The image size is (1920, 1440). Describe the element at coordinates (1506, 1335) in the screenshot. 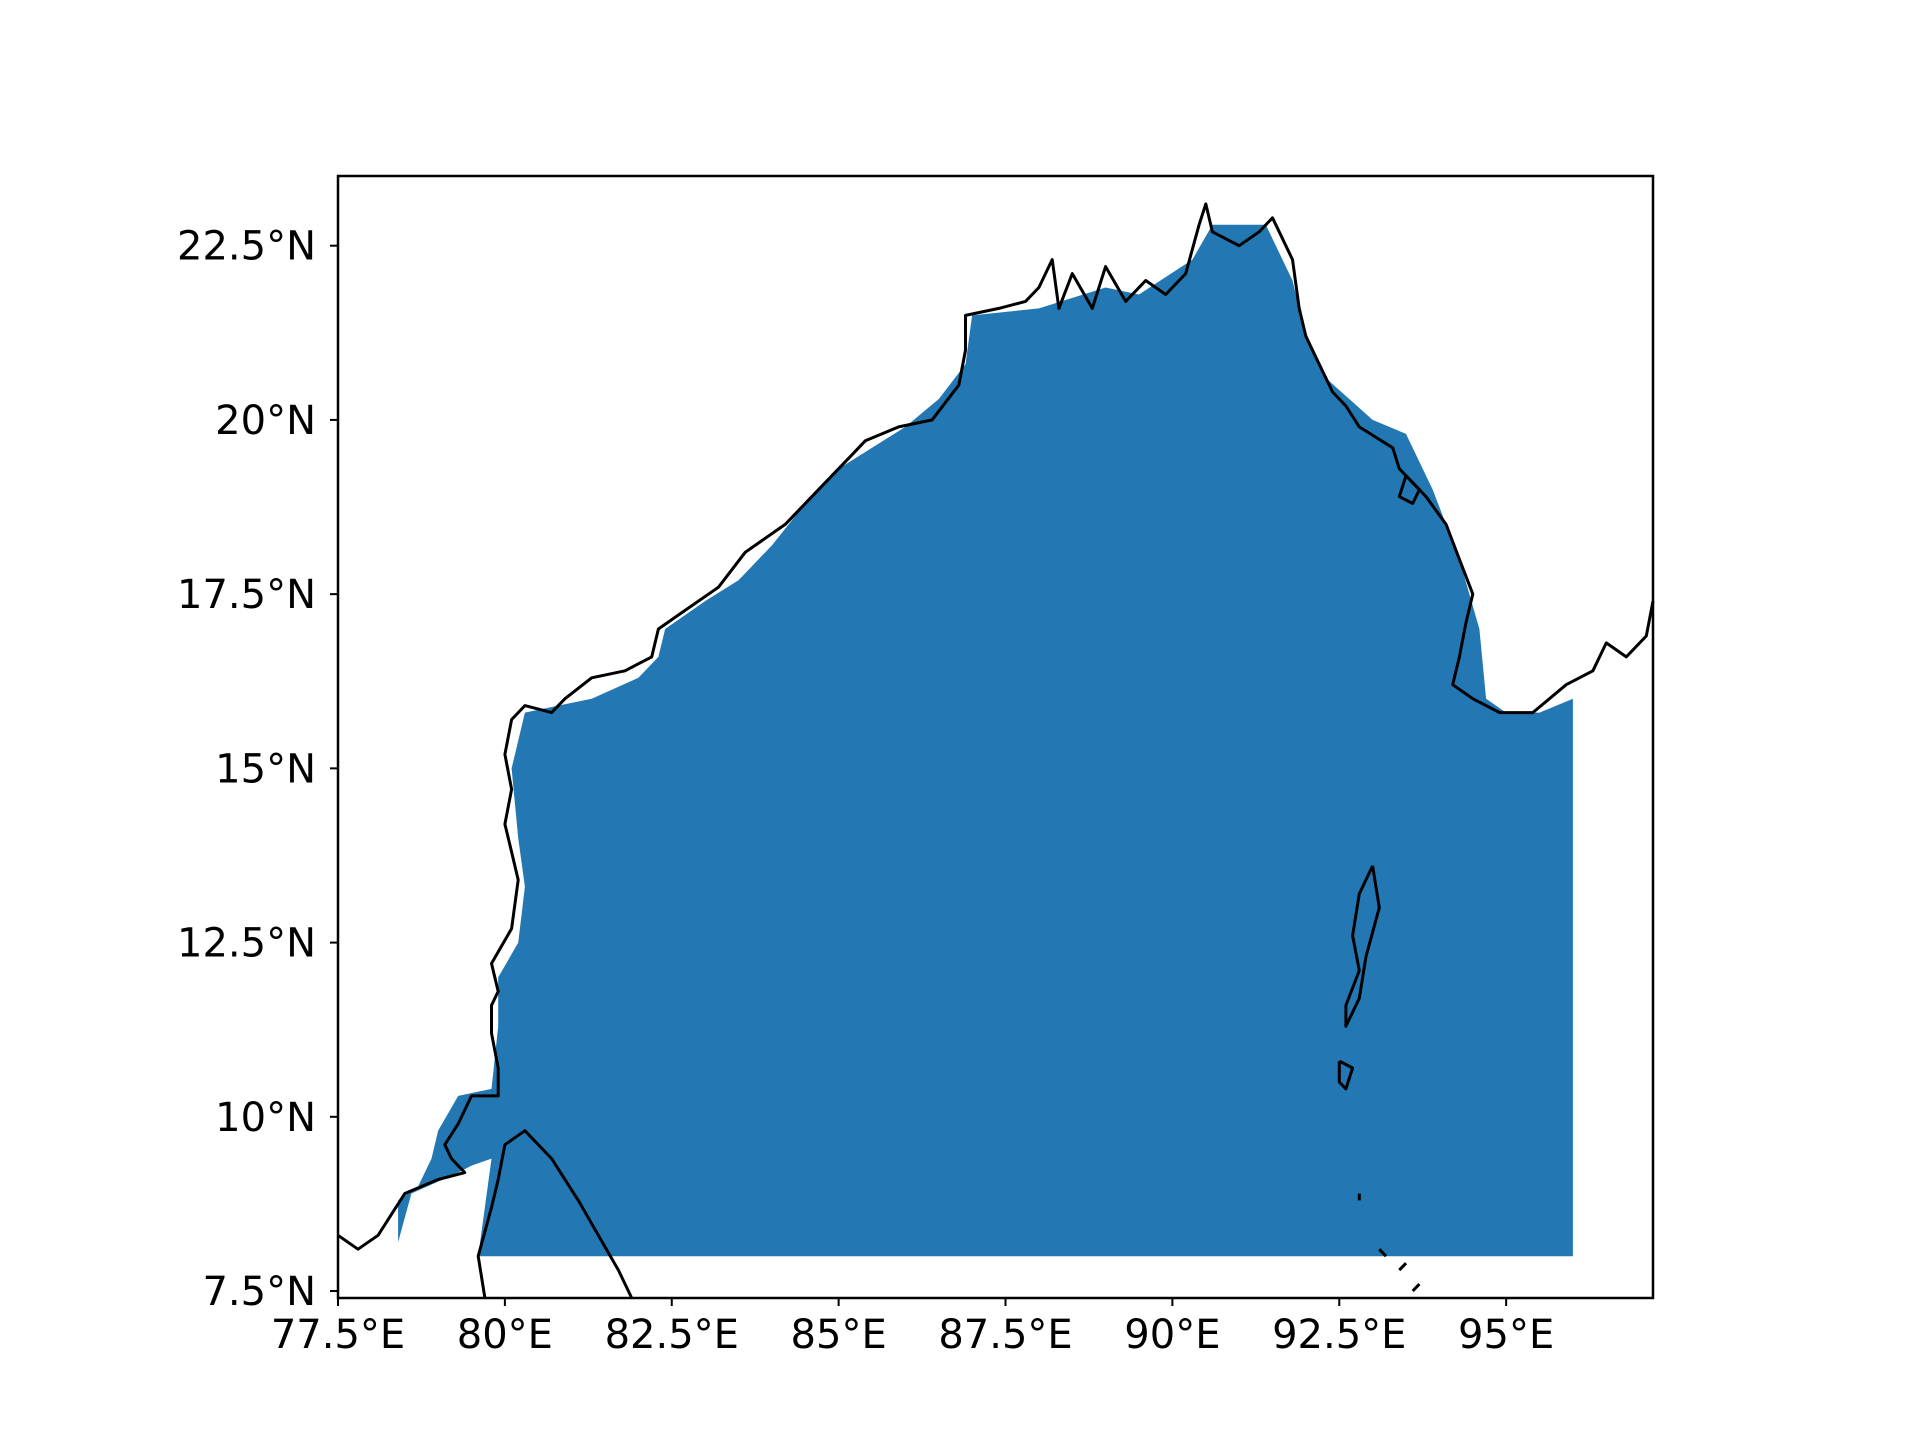

I see `x-tick-label: 95°E` at that location.